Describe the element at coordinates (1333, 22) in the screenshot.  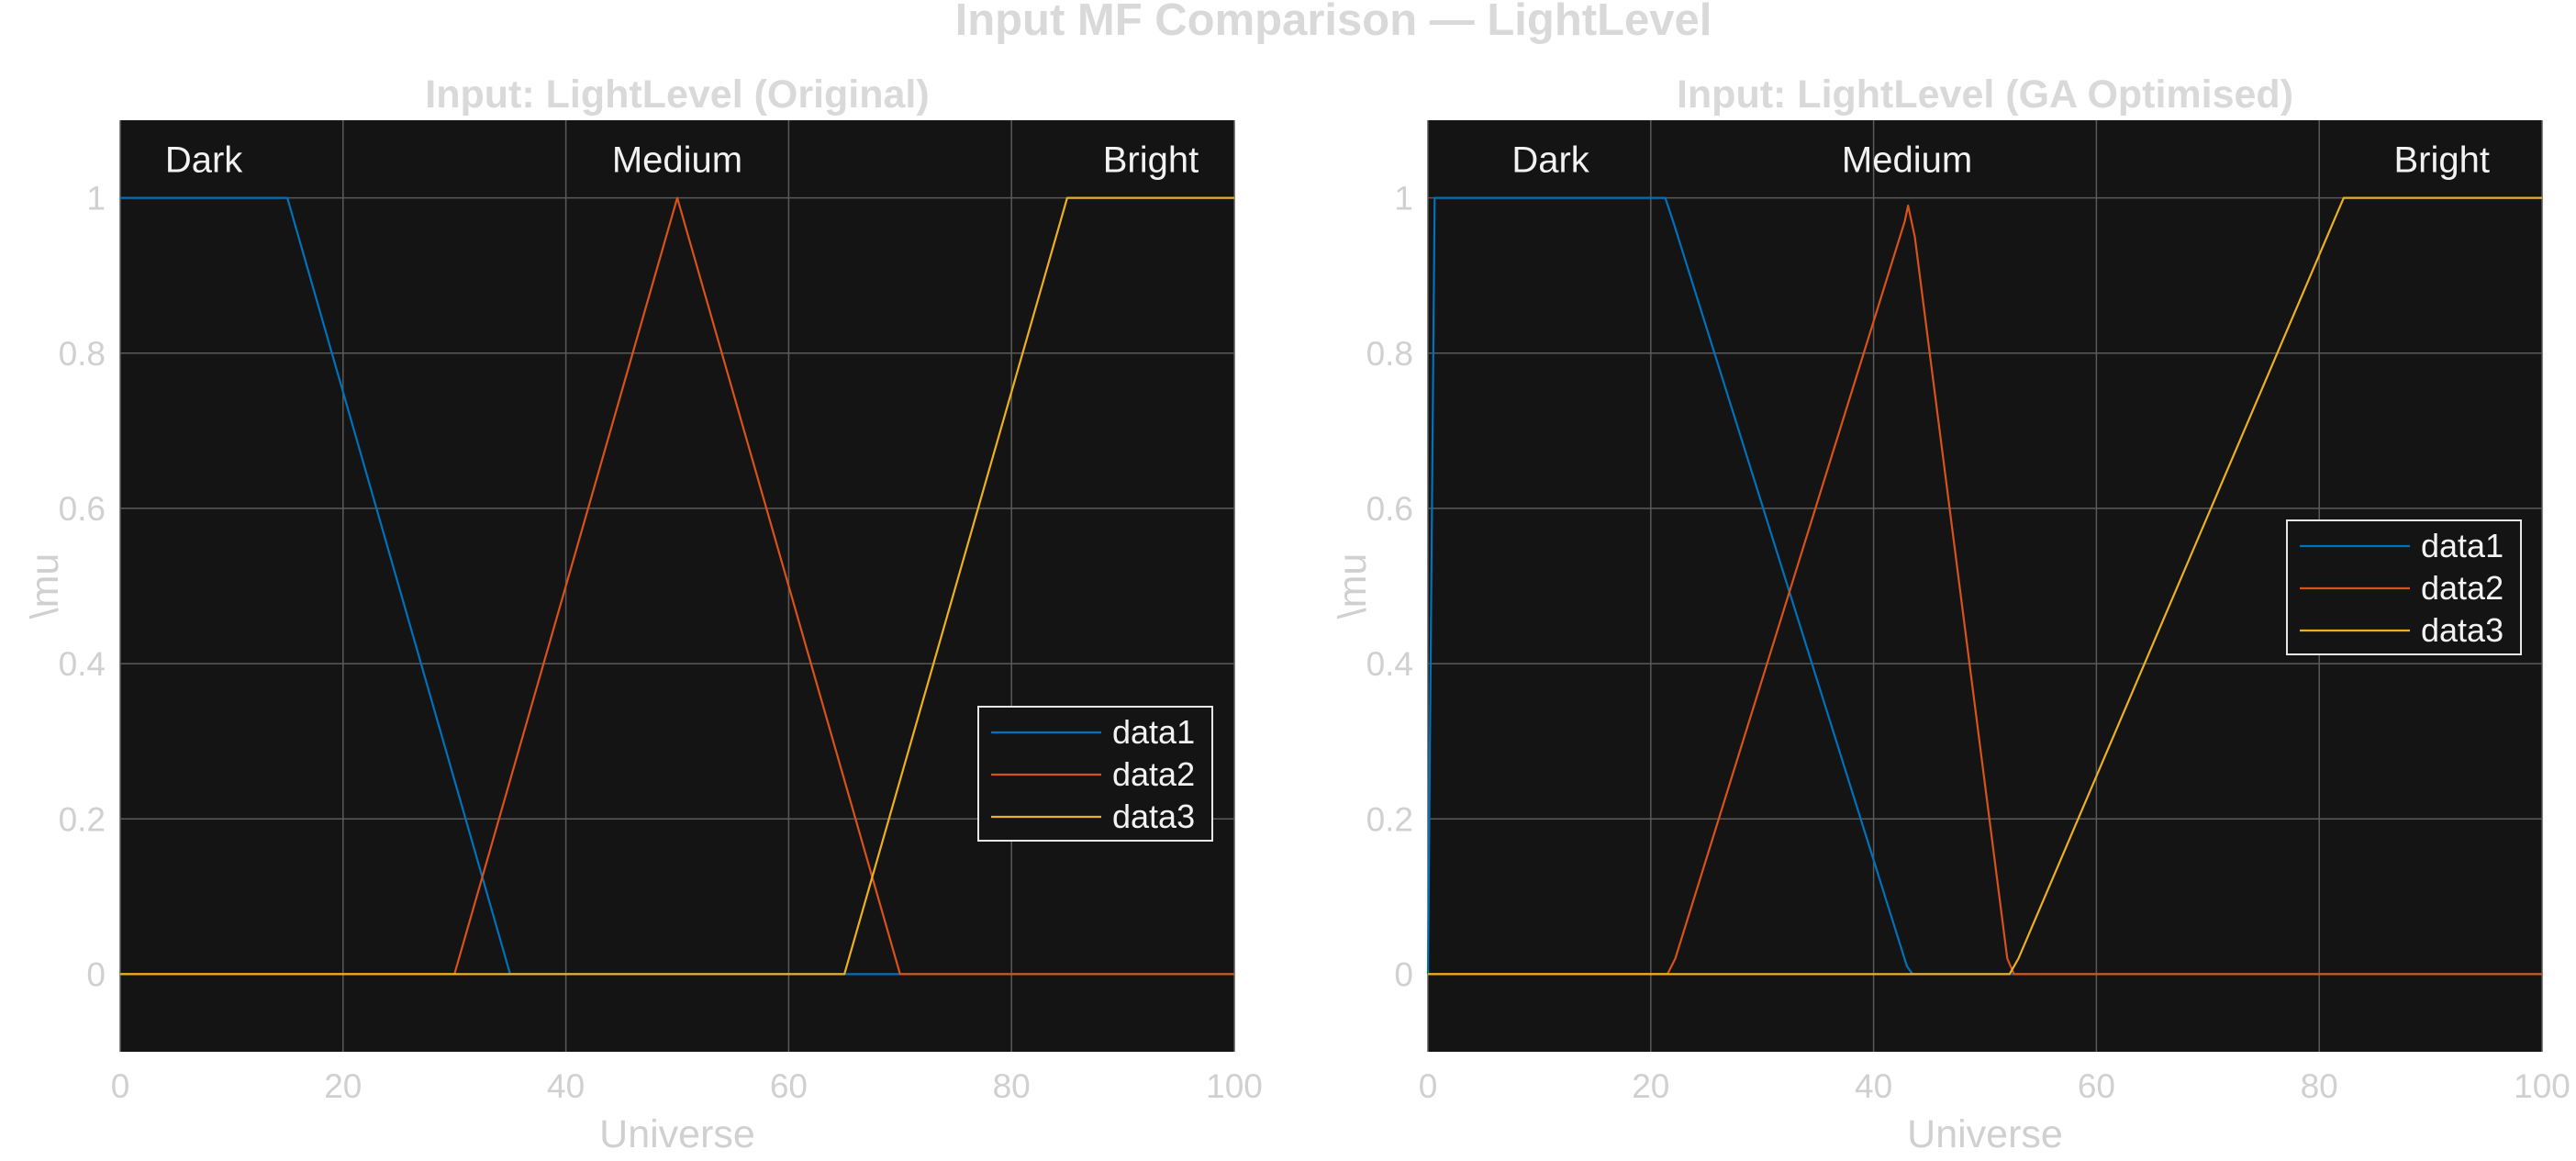
I see `figure-suptitle: Input MF Comparison — LightLevel` at that location.